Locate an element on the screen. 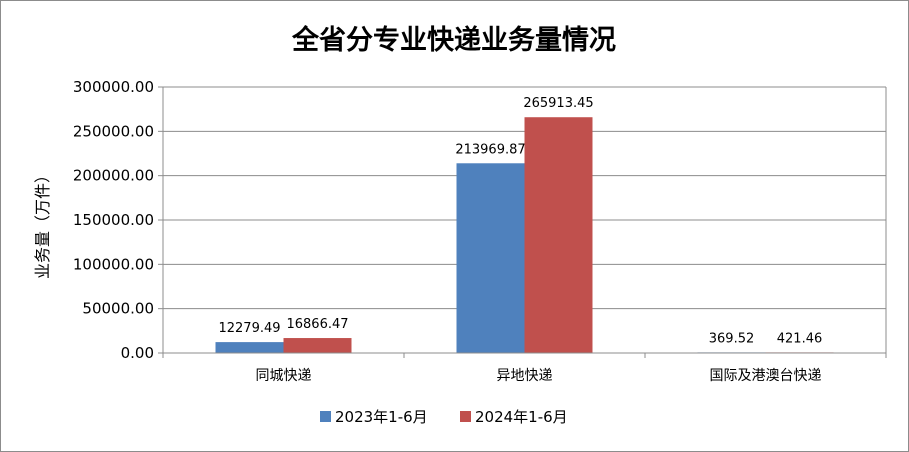  y-tick-label: 250000.00 is located at coordinates (113, 131).